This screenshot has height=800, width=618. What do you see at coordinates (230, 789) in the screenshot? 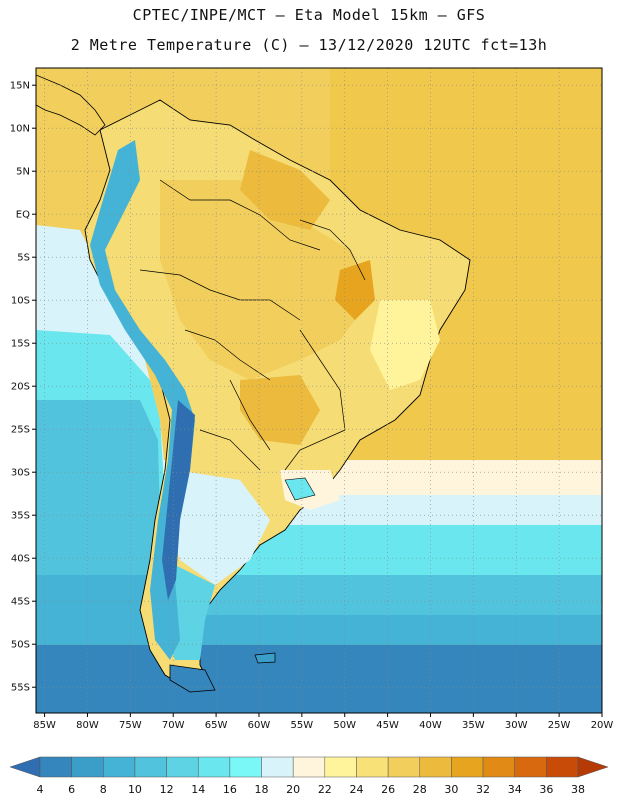
I see `colorbar-label: 16` at bounding box center [230, 789].